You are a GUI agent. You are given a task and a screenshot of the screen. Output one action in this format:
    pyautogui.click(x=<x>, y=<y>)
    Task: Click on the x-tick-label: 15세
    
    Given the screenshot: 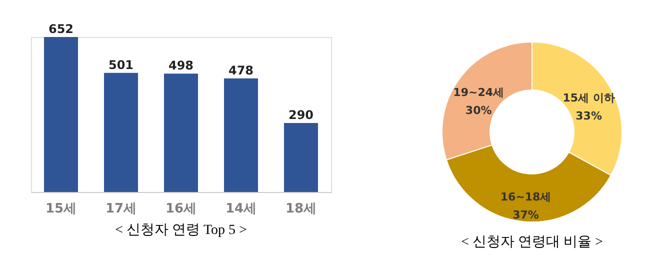 What is the action you would take?
    pyautogui.click(x=61, y=209)
    